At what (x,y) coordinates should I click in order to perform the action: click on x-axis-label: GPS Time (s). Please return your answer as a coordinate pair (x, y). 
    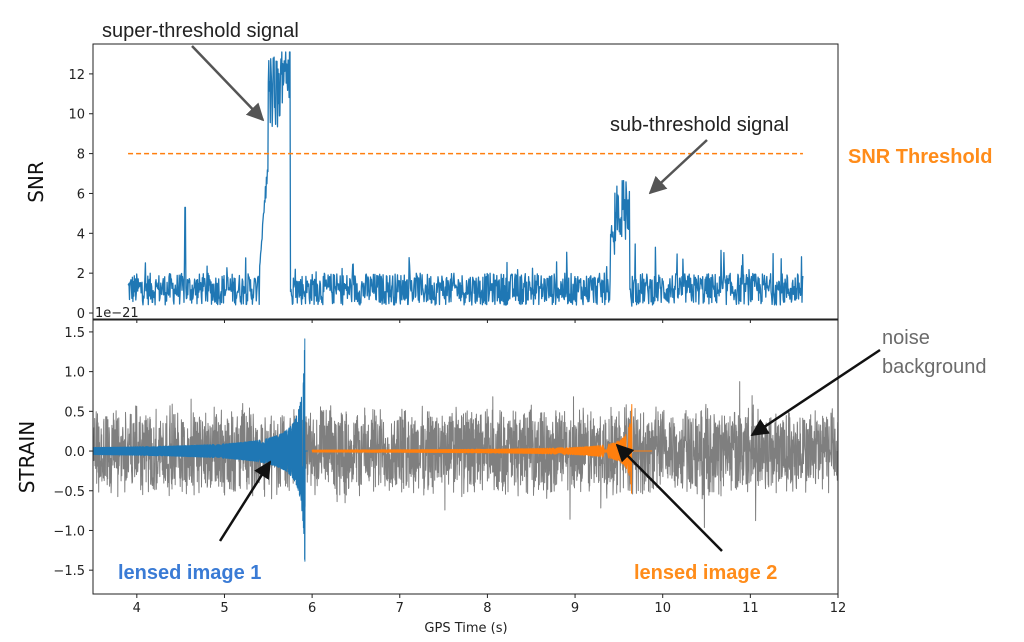
    Looking at the image, I should click on (465, 628).